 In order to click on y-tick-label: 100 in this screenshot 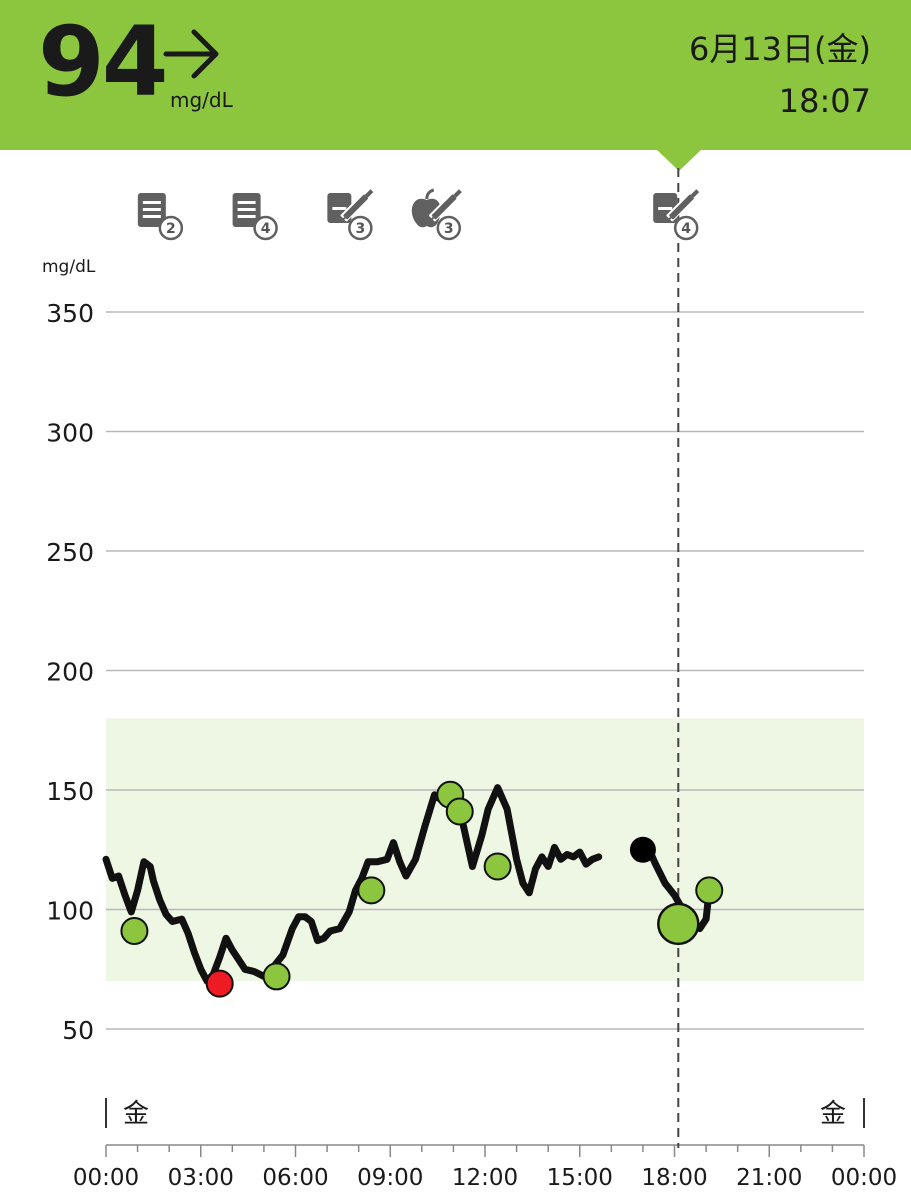, I will do `click(70, 911)`.